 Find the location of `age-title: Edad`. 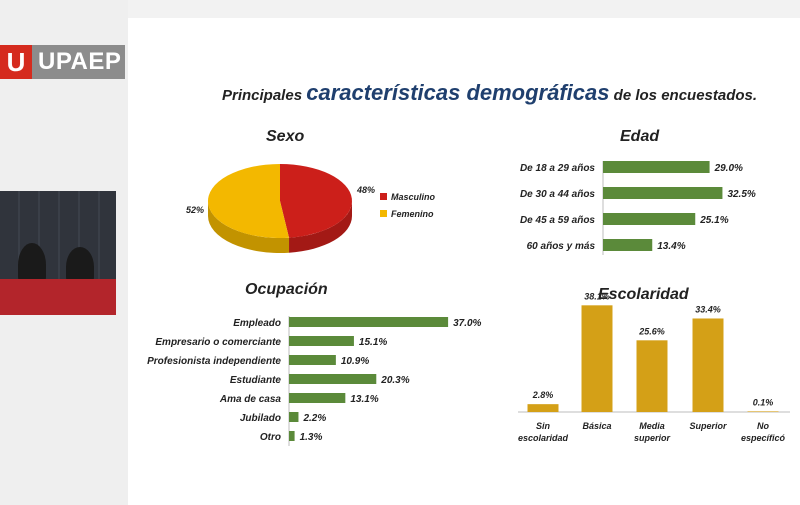

age-title: Edad is located at coordinates (640, 136).